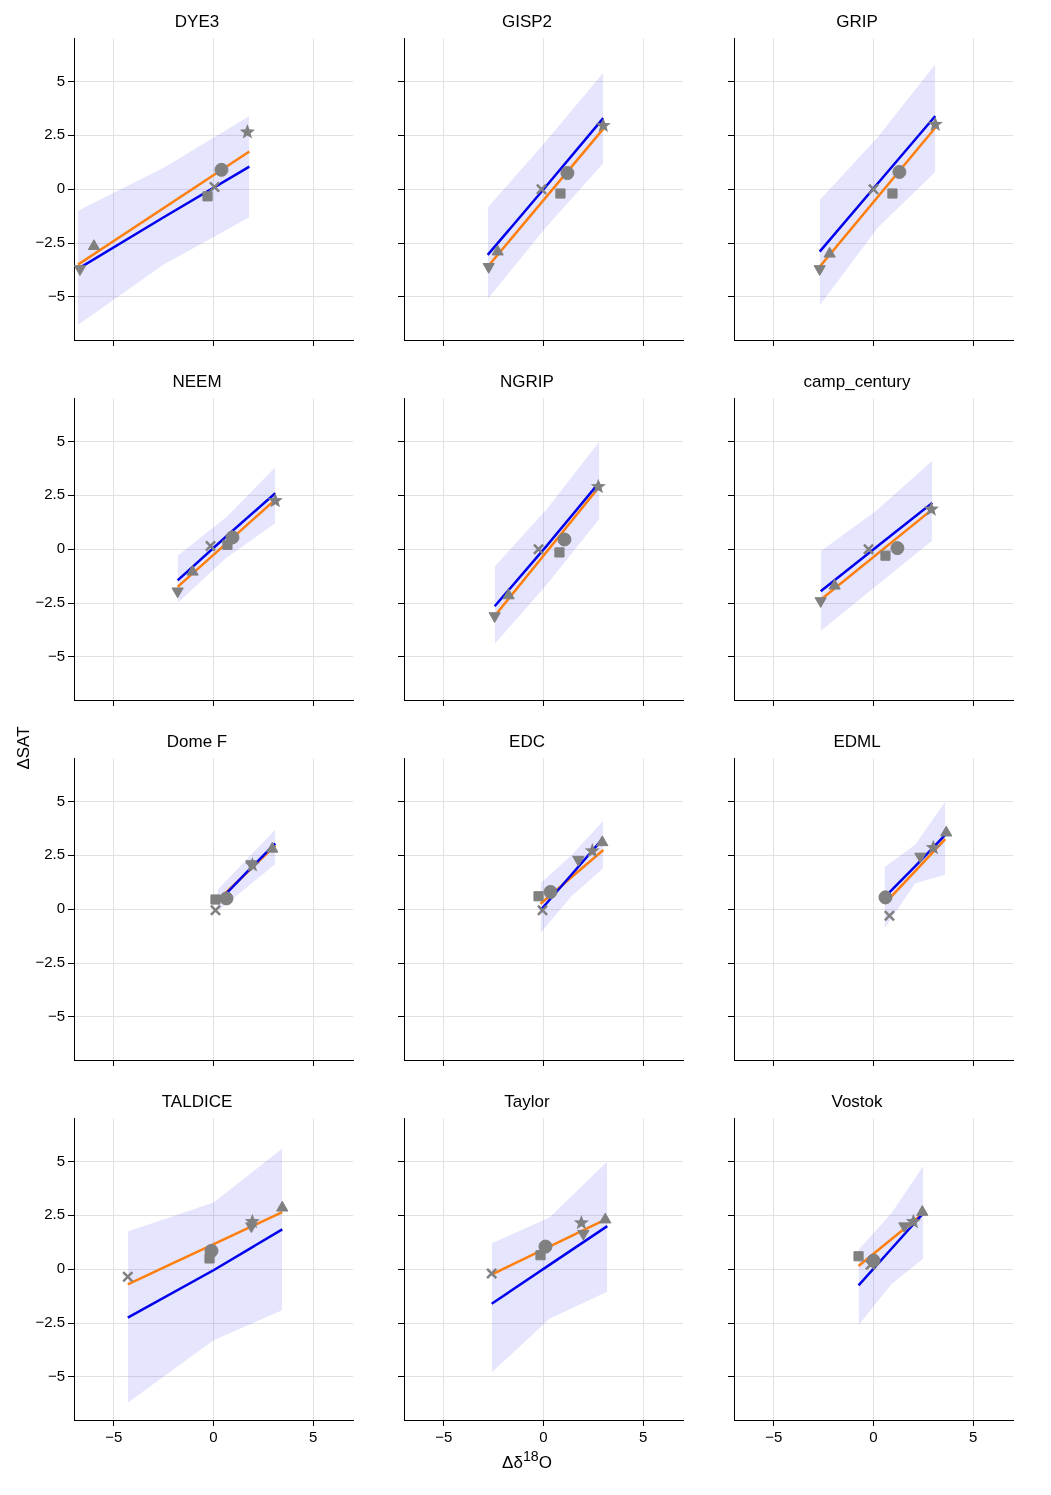 This screenshot has height=1495, width=1051. What do you see at coordinates (527, 741) in the screenshot?
I see `chart-title: EDC` at bounding box center [527, 741].